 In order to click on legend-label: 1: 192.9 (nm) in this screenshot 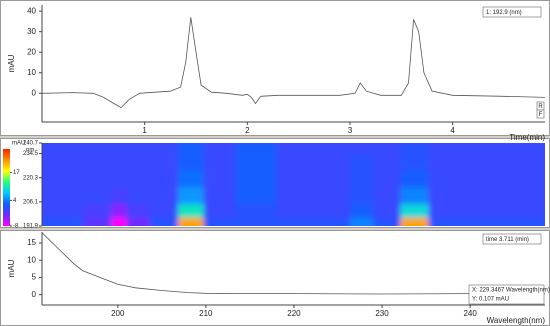, I will do `click(504, 13)`.